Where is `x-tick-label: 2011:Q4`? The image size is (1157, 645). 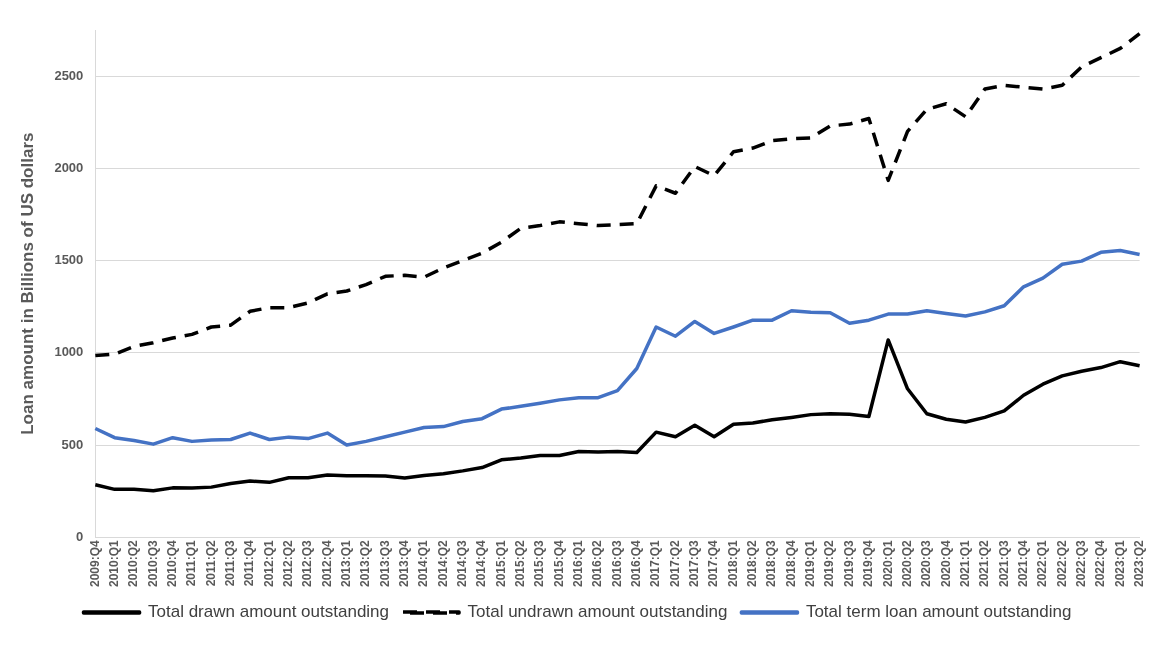
x-tick-label: 2011:Q4 is located at coordinates (249, 563).